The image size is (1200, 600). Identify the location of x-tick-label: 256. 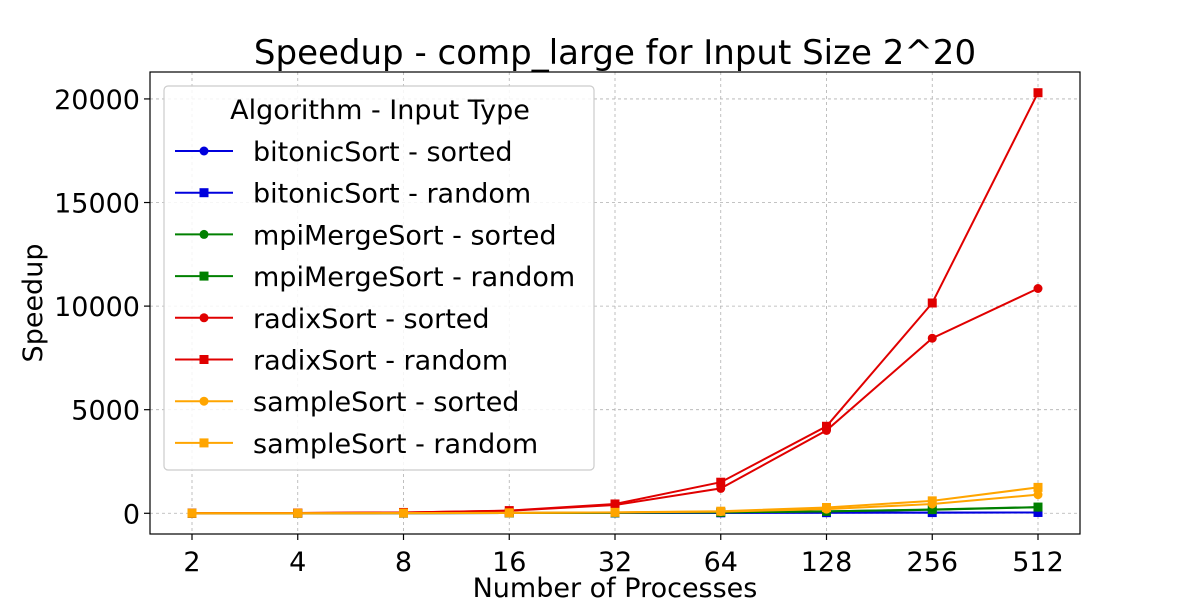
(932, 562).